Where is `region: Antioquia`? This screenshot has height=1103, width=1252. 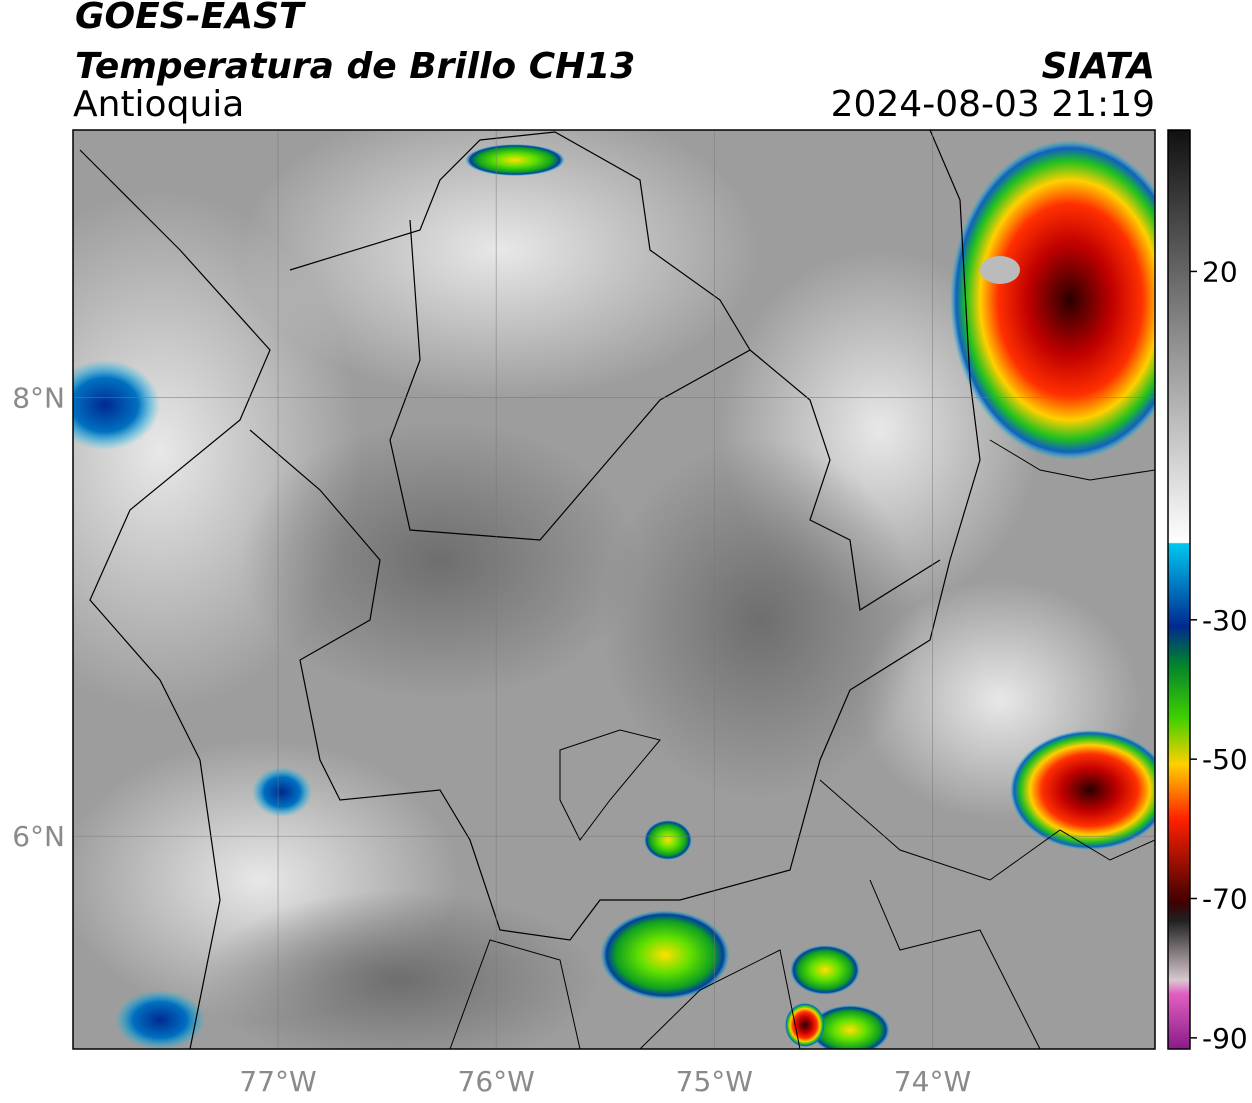 region: Antioquia is located at coordinates (158, 104).